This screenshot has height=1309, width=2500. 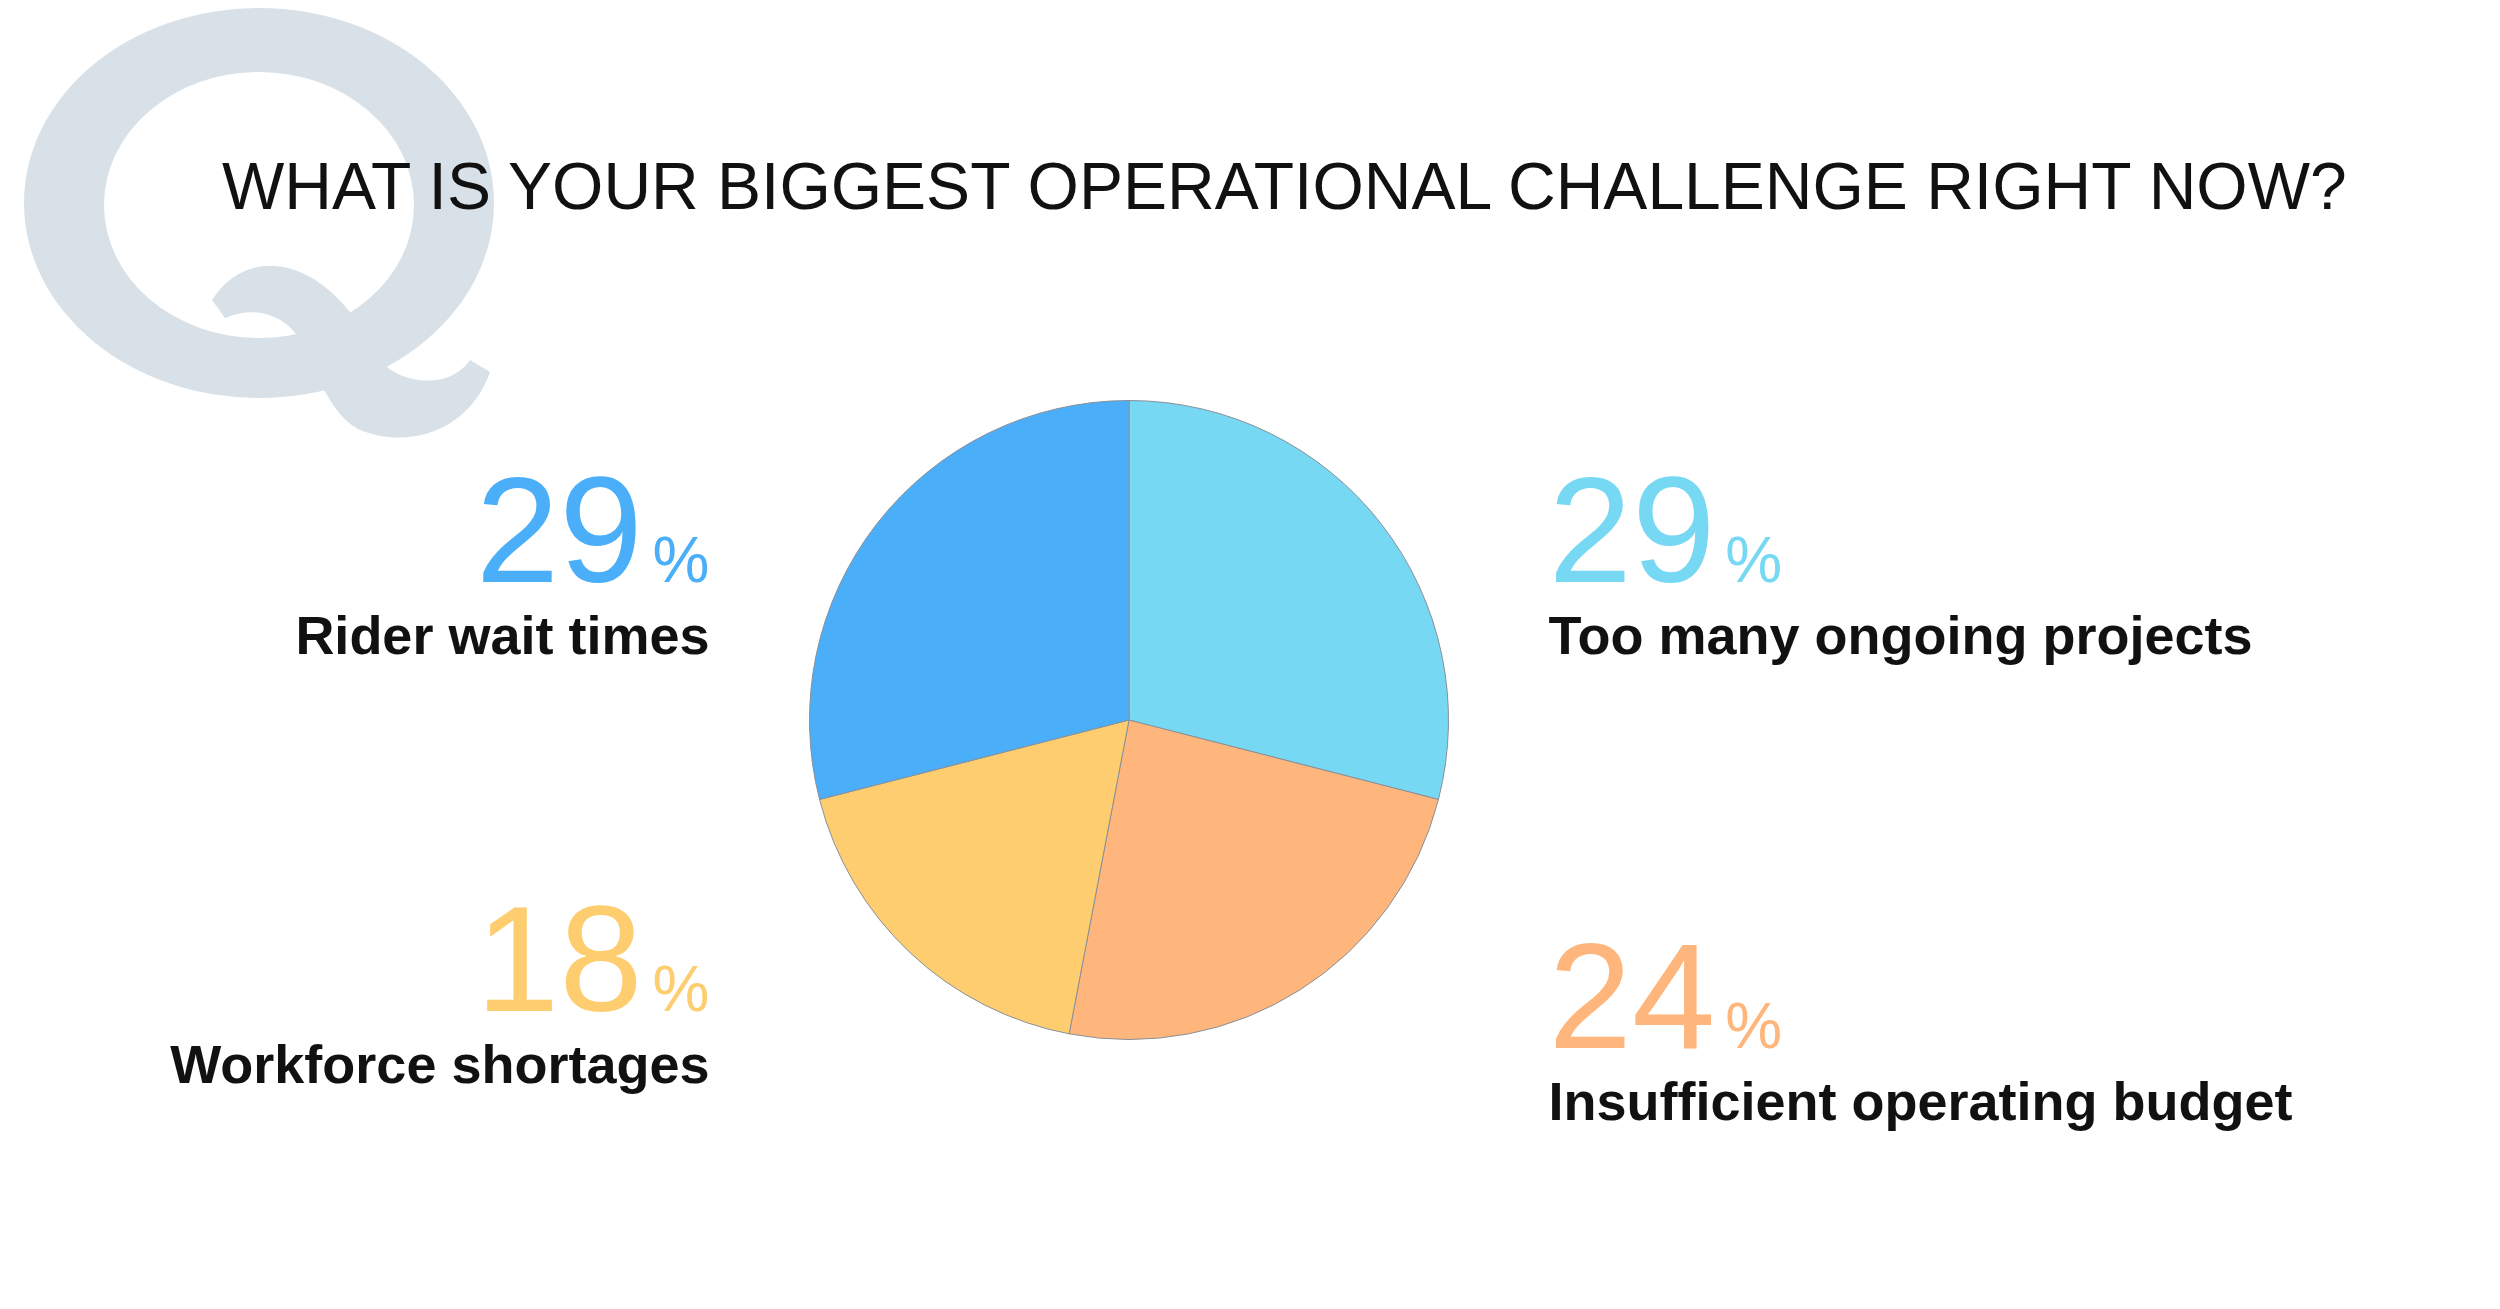 I want to click on chart-title: WHAT IS YOUR BIGGEST OPERATIONAL CHALLENGE RIGHT NOW?, so click(x=1284, y=186).